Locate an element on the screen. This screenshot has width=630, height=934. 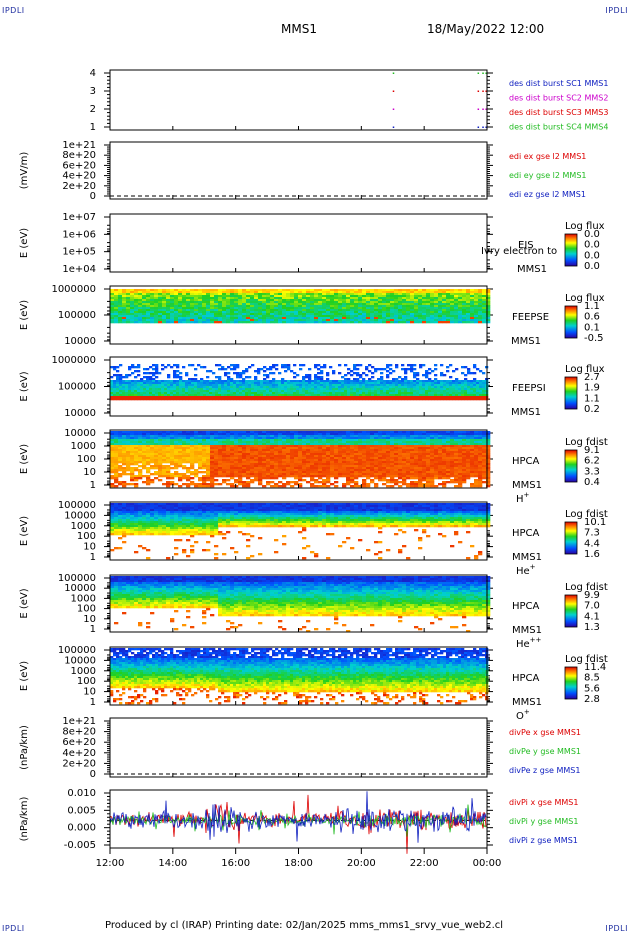
panel4-ytick-label: 100000 is located at coordinates (77, 315).